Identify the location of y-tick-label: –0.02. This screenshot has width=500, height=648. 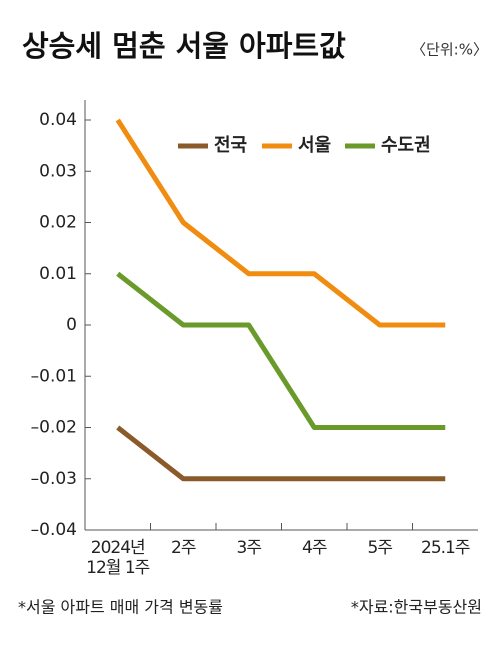
(54, 428).